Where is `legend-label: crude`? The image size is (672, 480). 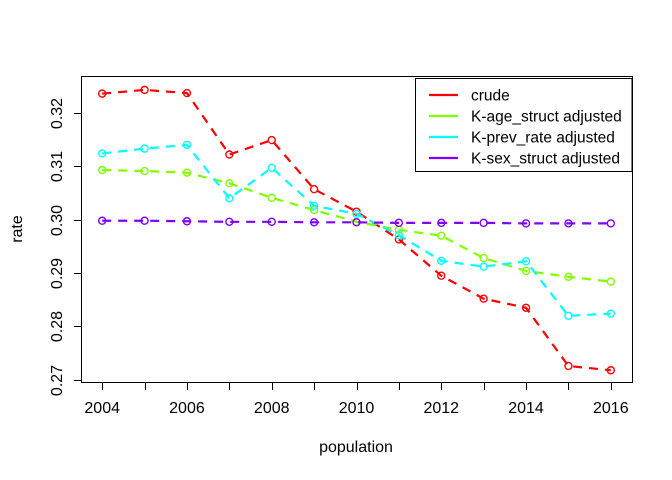 legend-label: crude is located at coordinates (490, 96).